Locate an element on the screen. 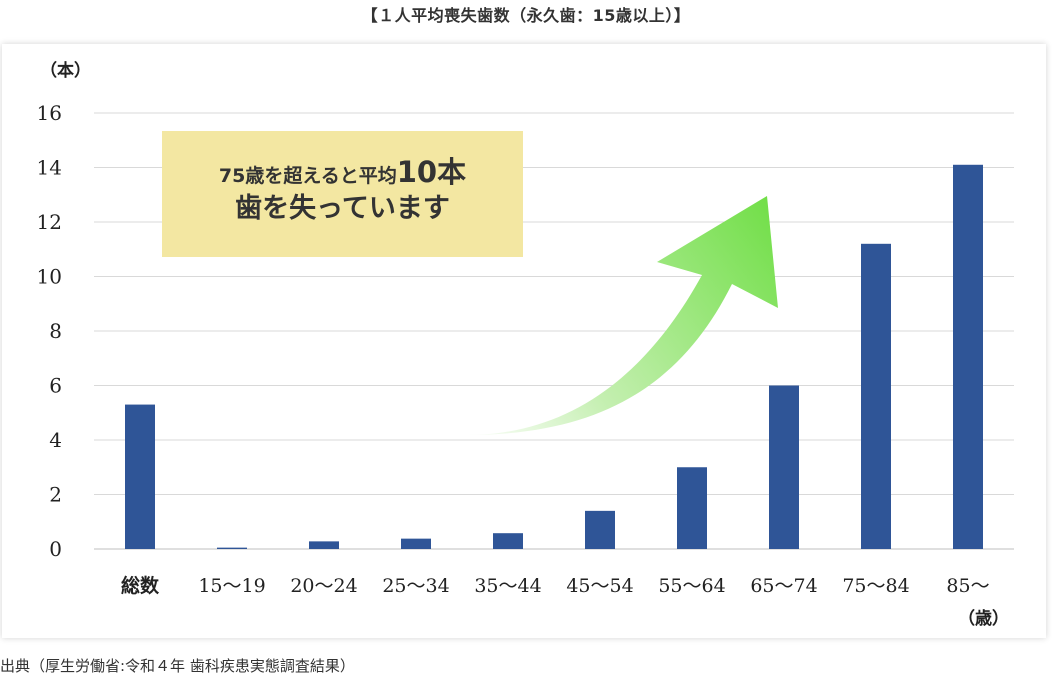  y-tick-label: 8 is located at coordinates (55, 331).